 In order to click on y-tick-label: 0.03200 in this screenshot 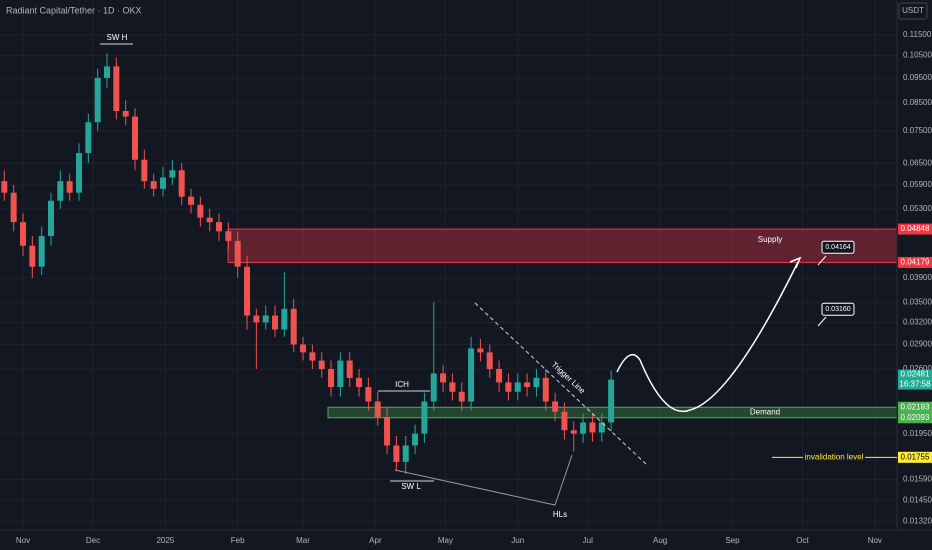, I will do `click(917, 322)`.